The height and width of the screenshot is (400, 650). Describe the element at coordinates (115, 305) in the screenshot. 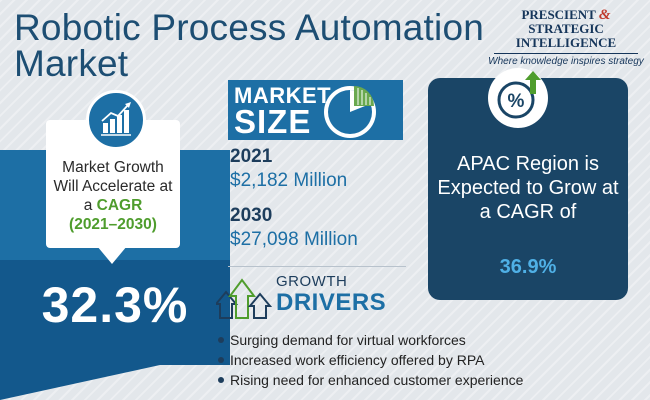

I see `cagr-value: 32.3%` at that location.